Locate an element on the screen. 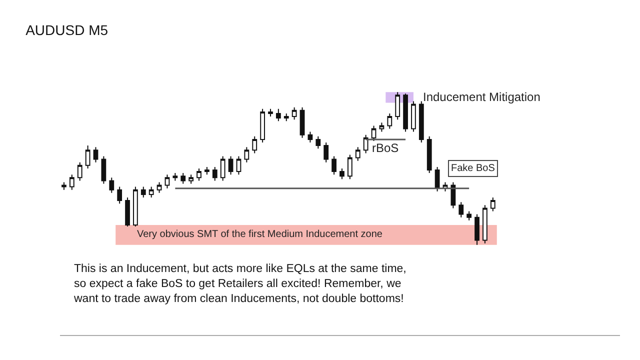  chart-title: AUDUSD M5 is located at coordinates (67, 30).